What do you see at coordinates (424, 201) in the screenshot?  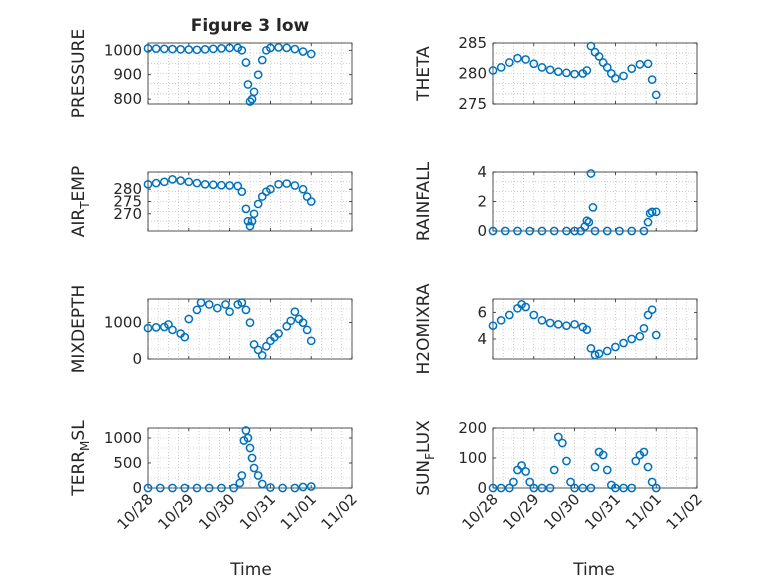 I see `y-axis-label: RAINFALL` at bounding box center [424, 201].